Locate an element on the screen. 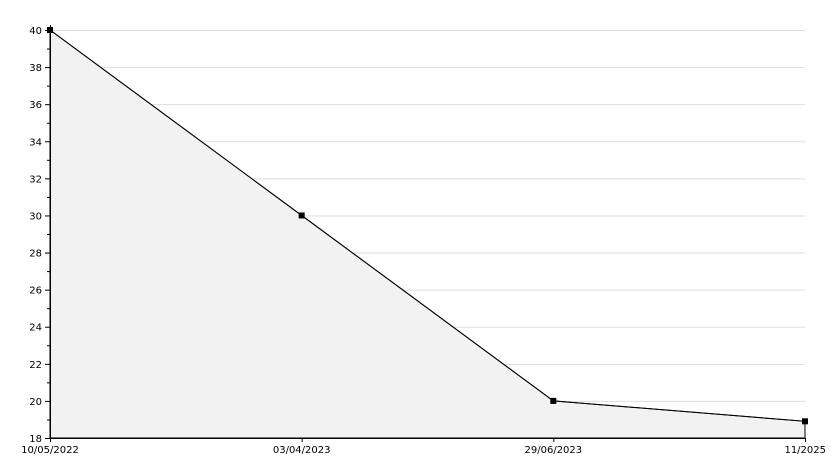 The height and width of the screenshot is (472, 834). y-tick-label: 18 is located at coordinates (35, 439).